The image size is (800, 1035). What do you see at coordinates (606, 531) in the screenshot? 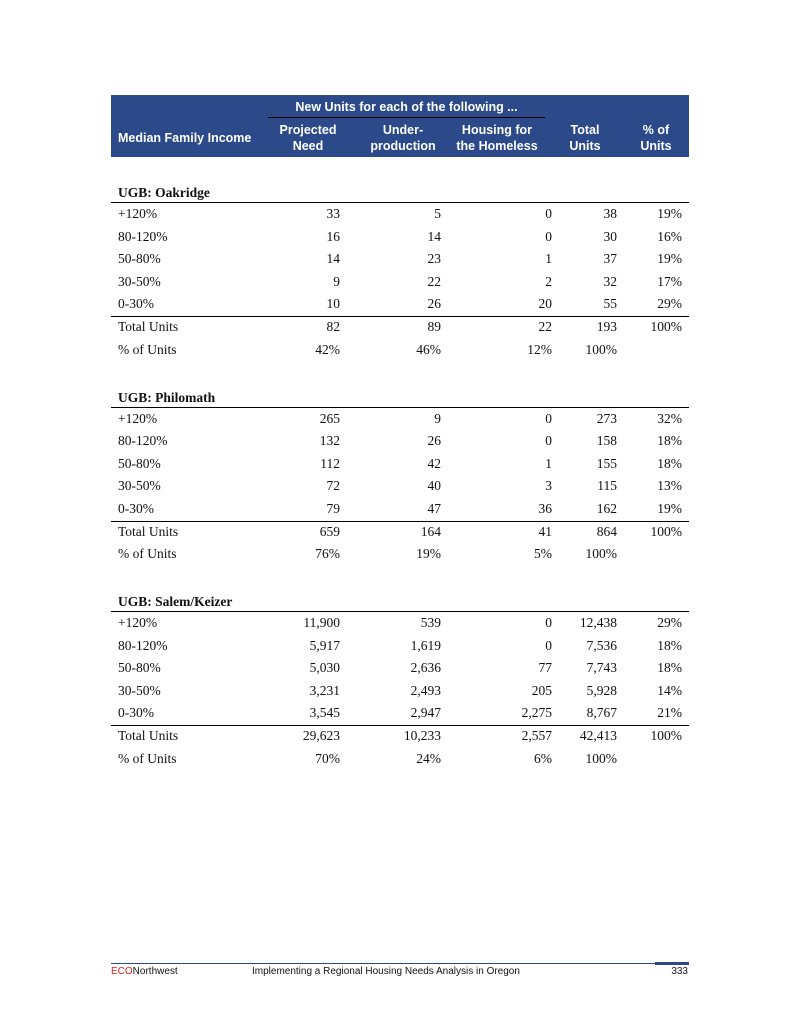
I see `total-value: 864` at bounding box center [606, 531].